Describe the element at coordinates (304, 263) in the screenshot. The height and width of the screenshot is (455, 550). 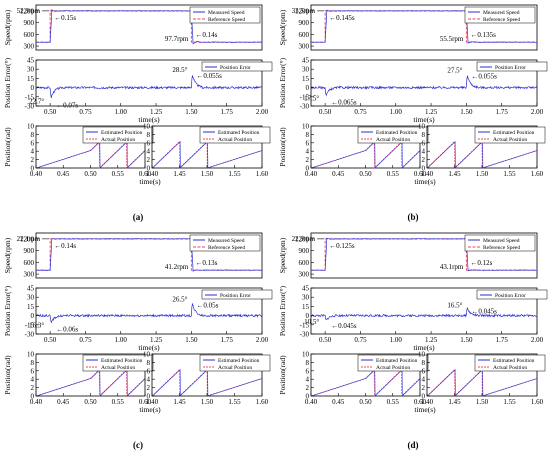
I see `speed-y-tick-label: 600` at that location.